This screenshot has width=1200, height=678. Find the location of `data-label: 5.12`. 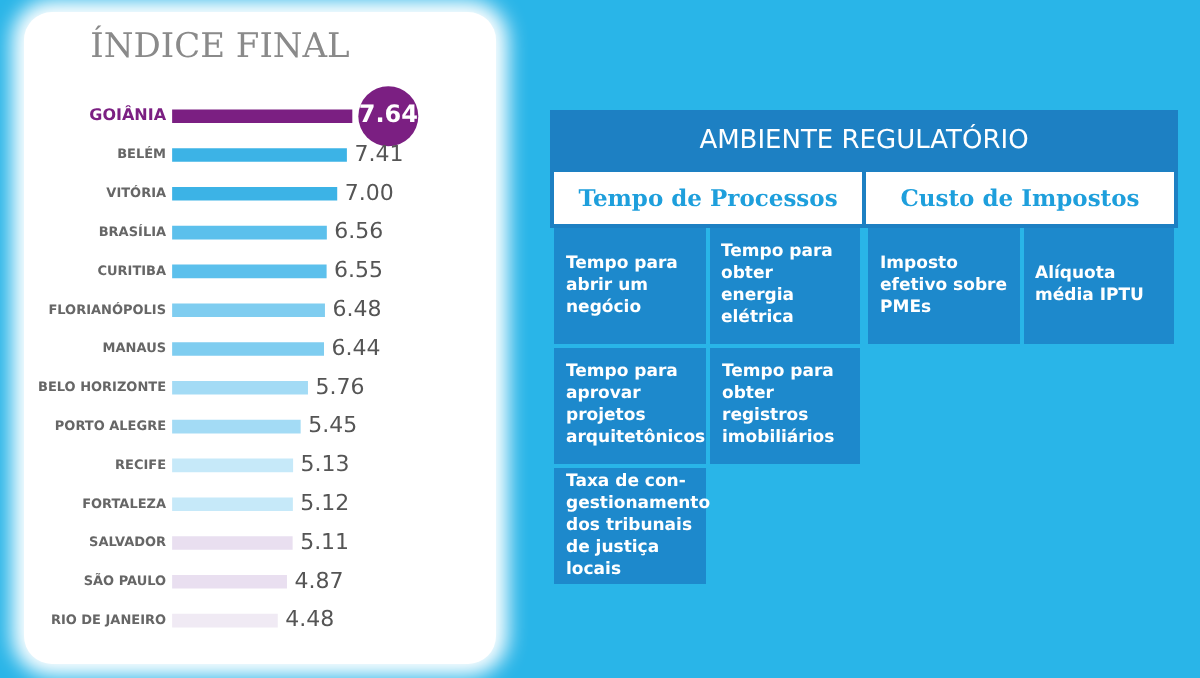

data-label: 5.12 is located at coordinates (325, 502).